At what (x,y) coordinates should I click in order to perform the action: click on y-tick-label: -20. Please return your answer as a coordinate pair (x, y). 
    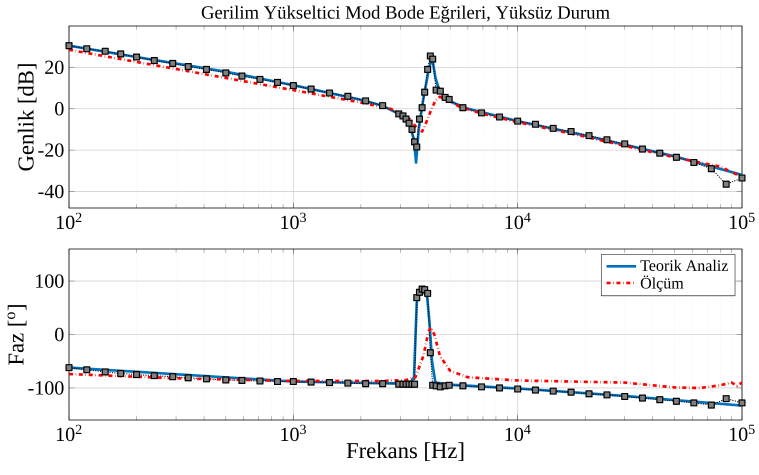
    Looking at the image, I should click on (51, 150).